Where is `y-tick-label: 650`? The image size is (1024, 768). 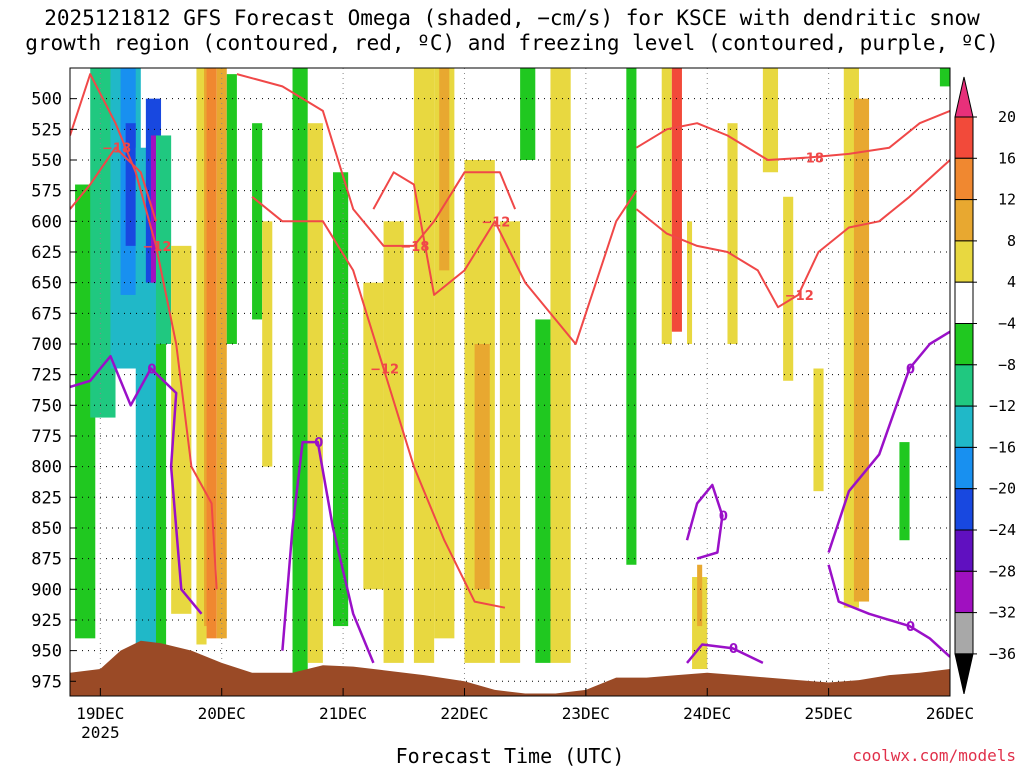 y-tick-label: 650 is located at coordinates (46, 284).